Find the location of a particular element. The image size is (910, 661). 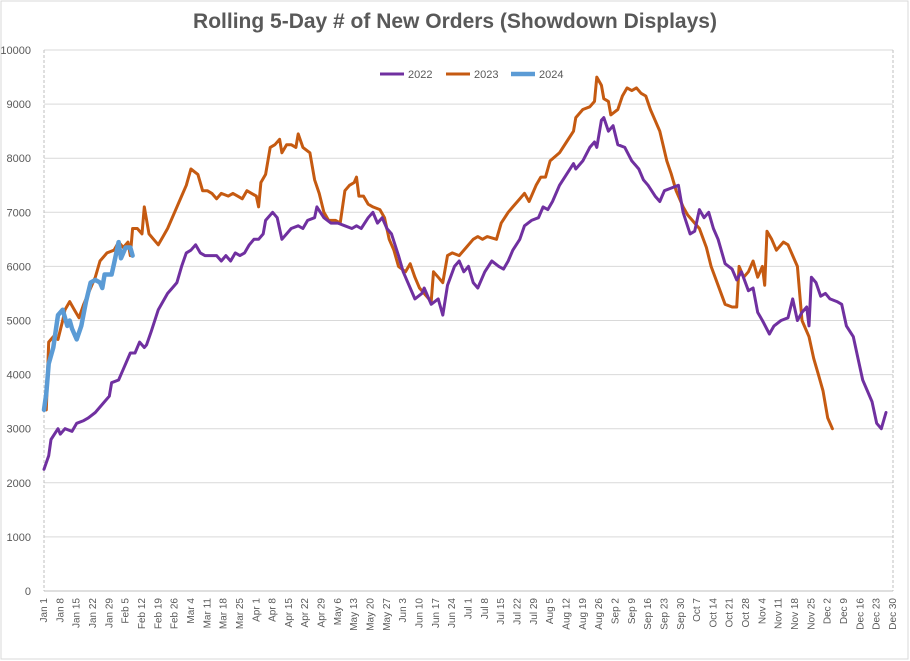

x-tick-label: Nov 25 is located at coordinates (811, 614).